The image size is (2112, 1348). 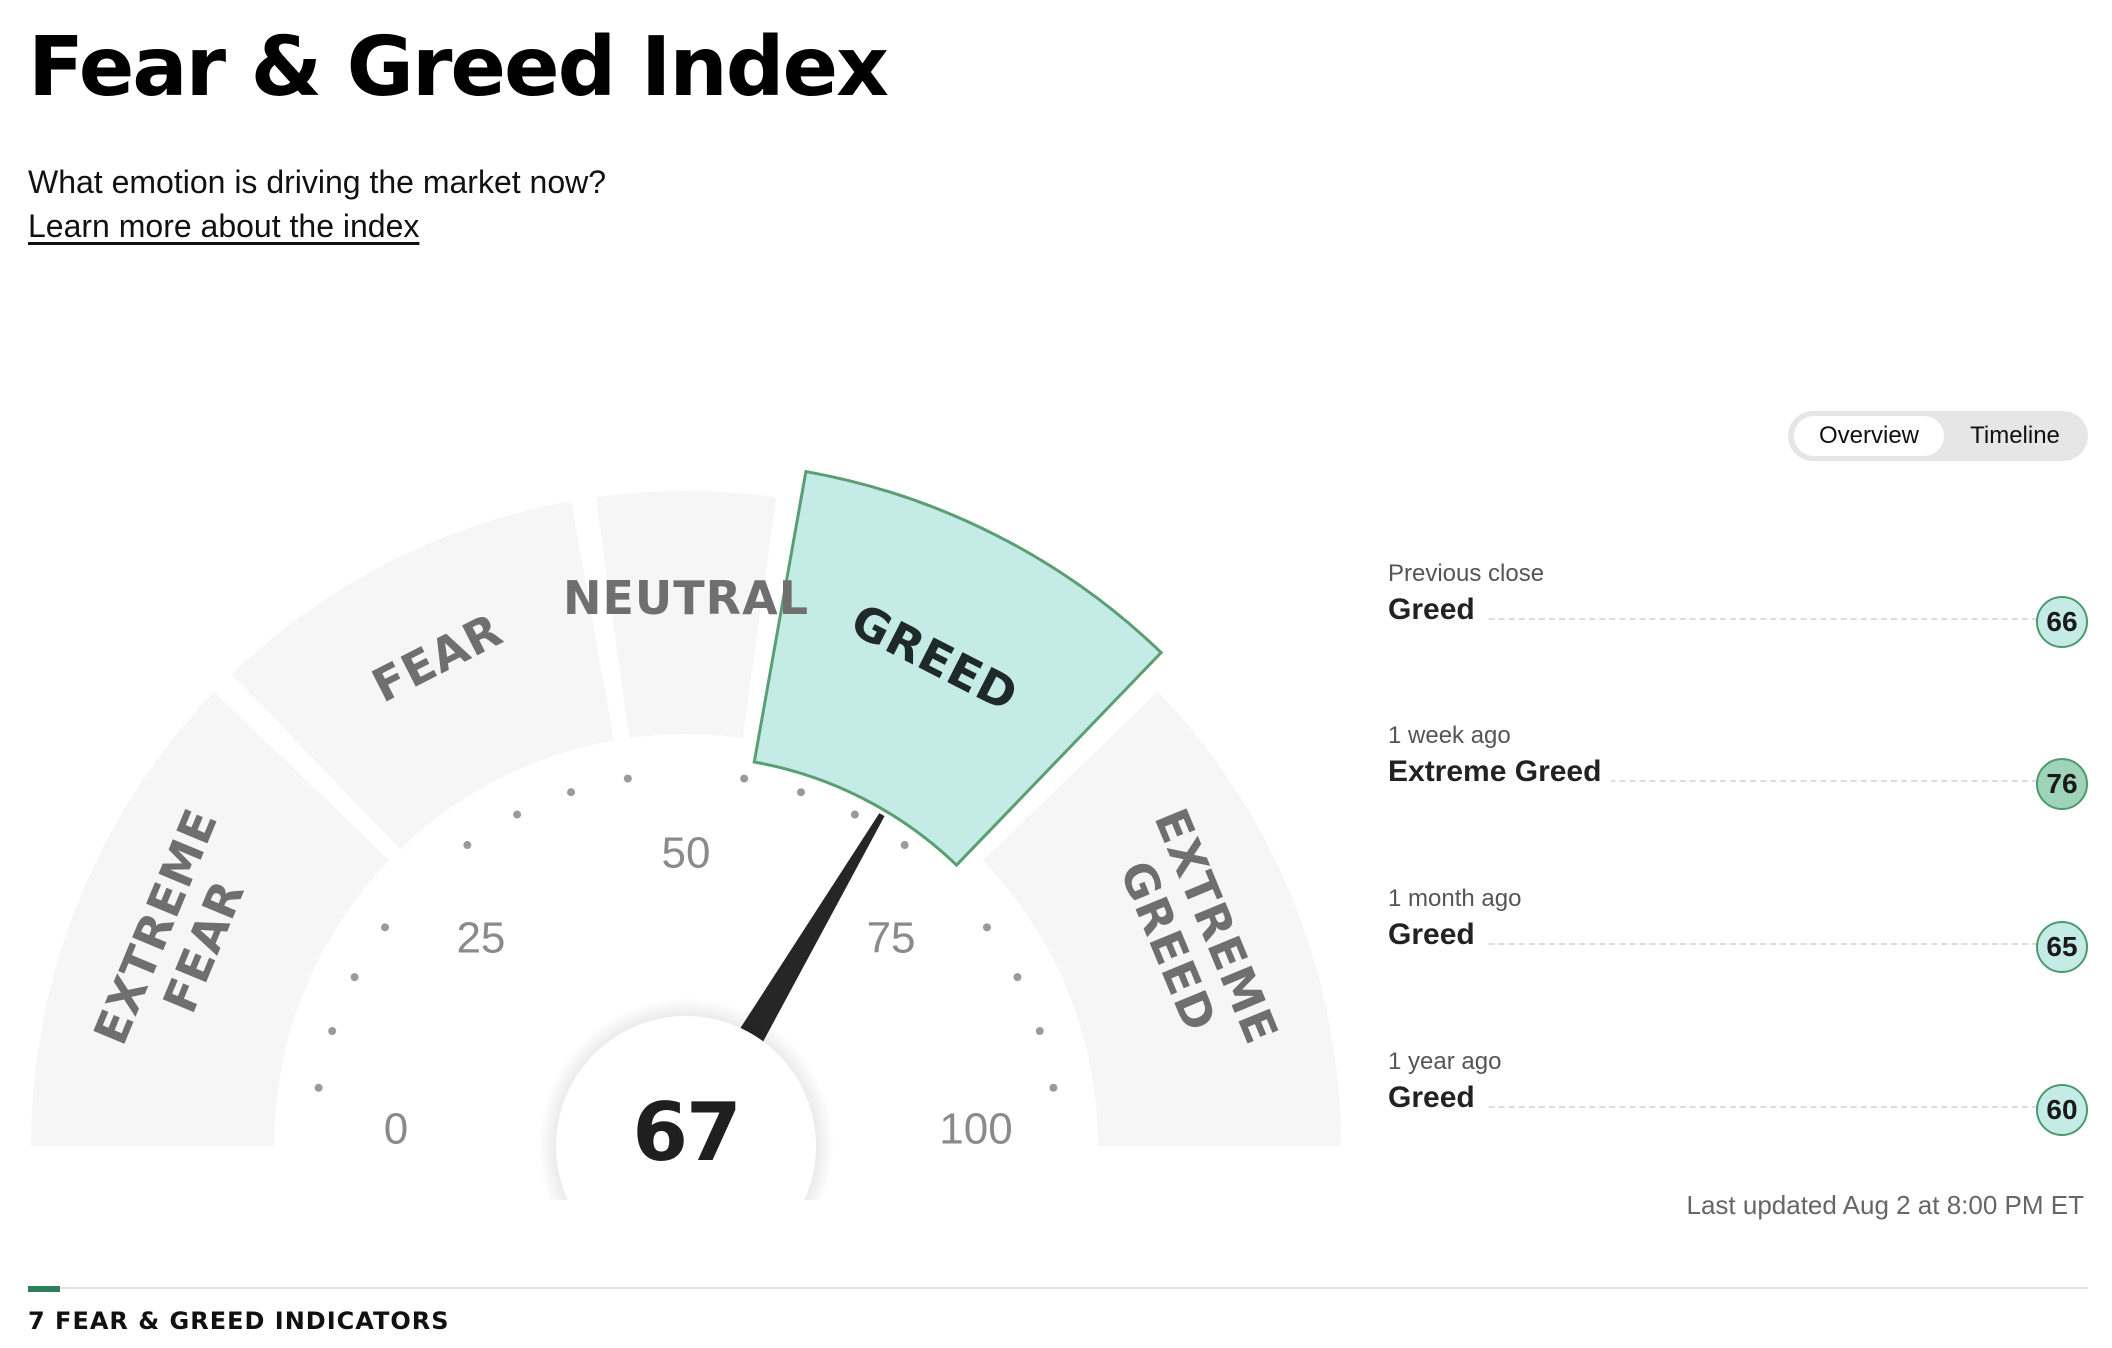 I want to click on history-1-week-ago: 1 week ago Extreme Greed 76, so click(x=1738, y=767).